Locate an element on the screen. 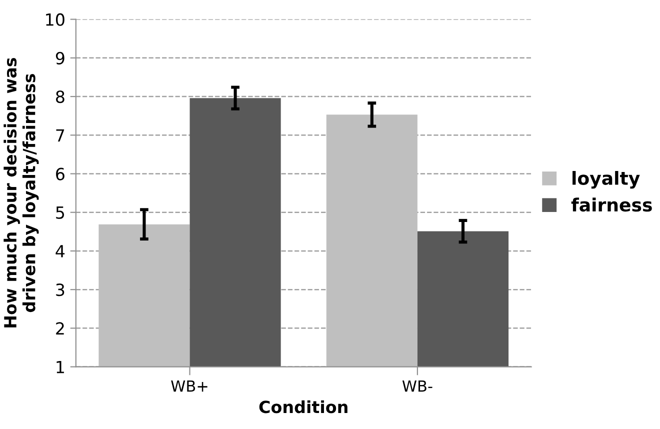 This screenshot has height=429, width=660. y-tick-label: 1 is located at coordinates (60, 367).